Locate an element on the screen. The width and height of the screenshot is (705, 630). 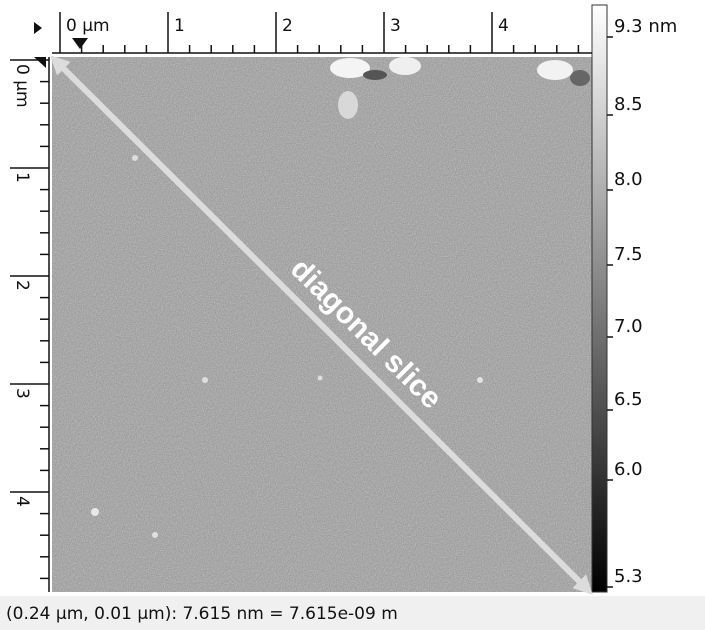
left-ruler-label: 4 is located at coordinates (22, 501).